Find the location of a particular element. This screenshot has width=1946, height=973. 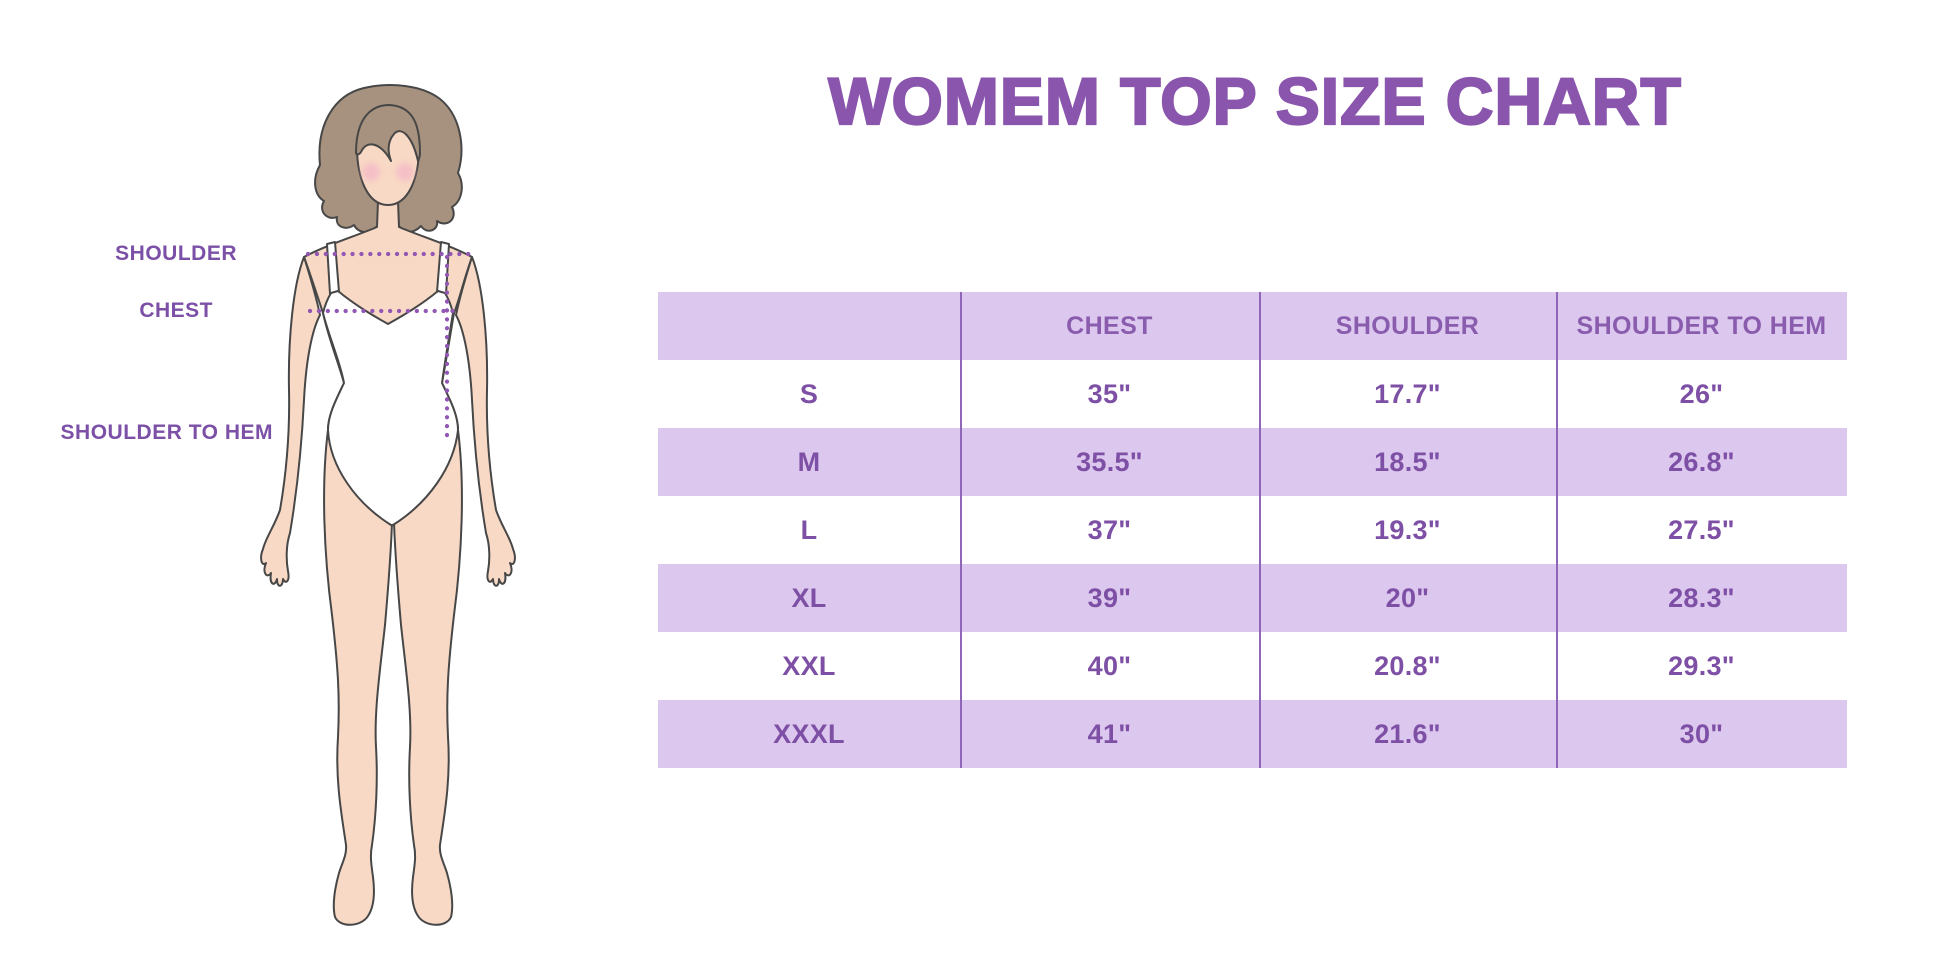

shoulder-to-hem-measure-label: SHOULDER TO HEM is located at coordinates (166, 432).